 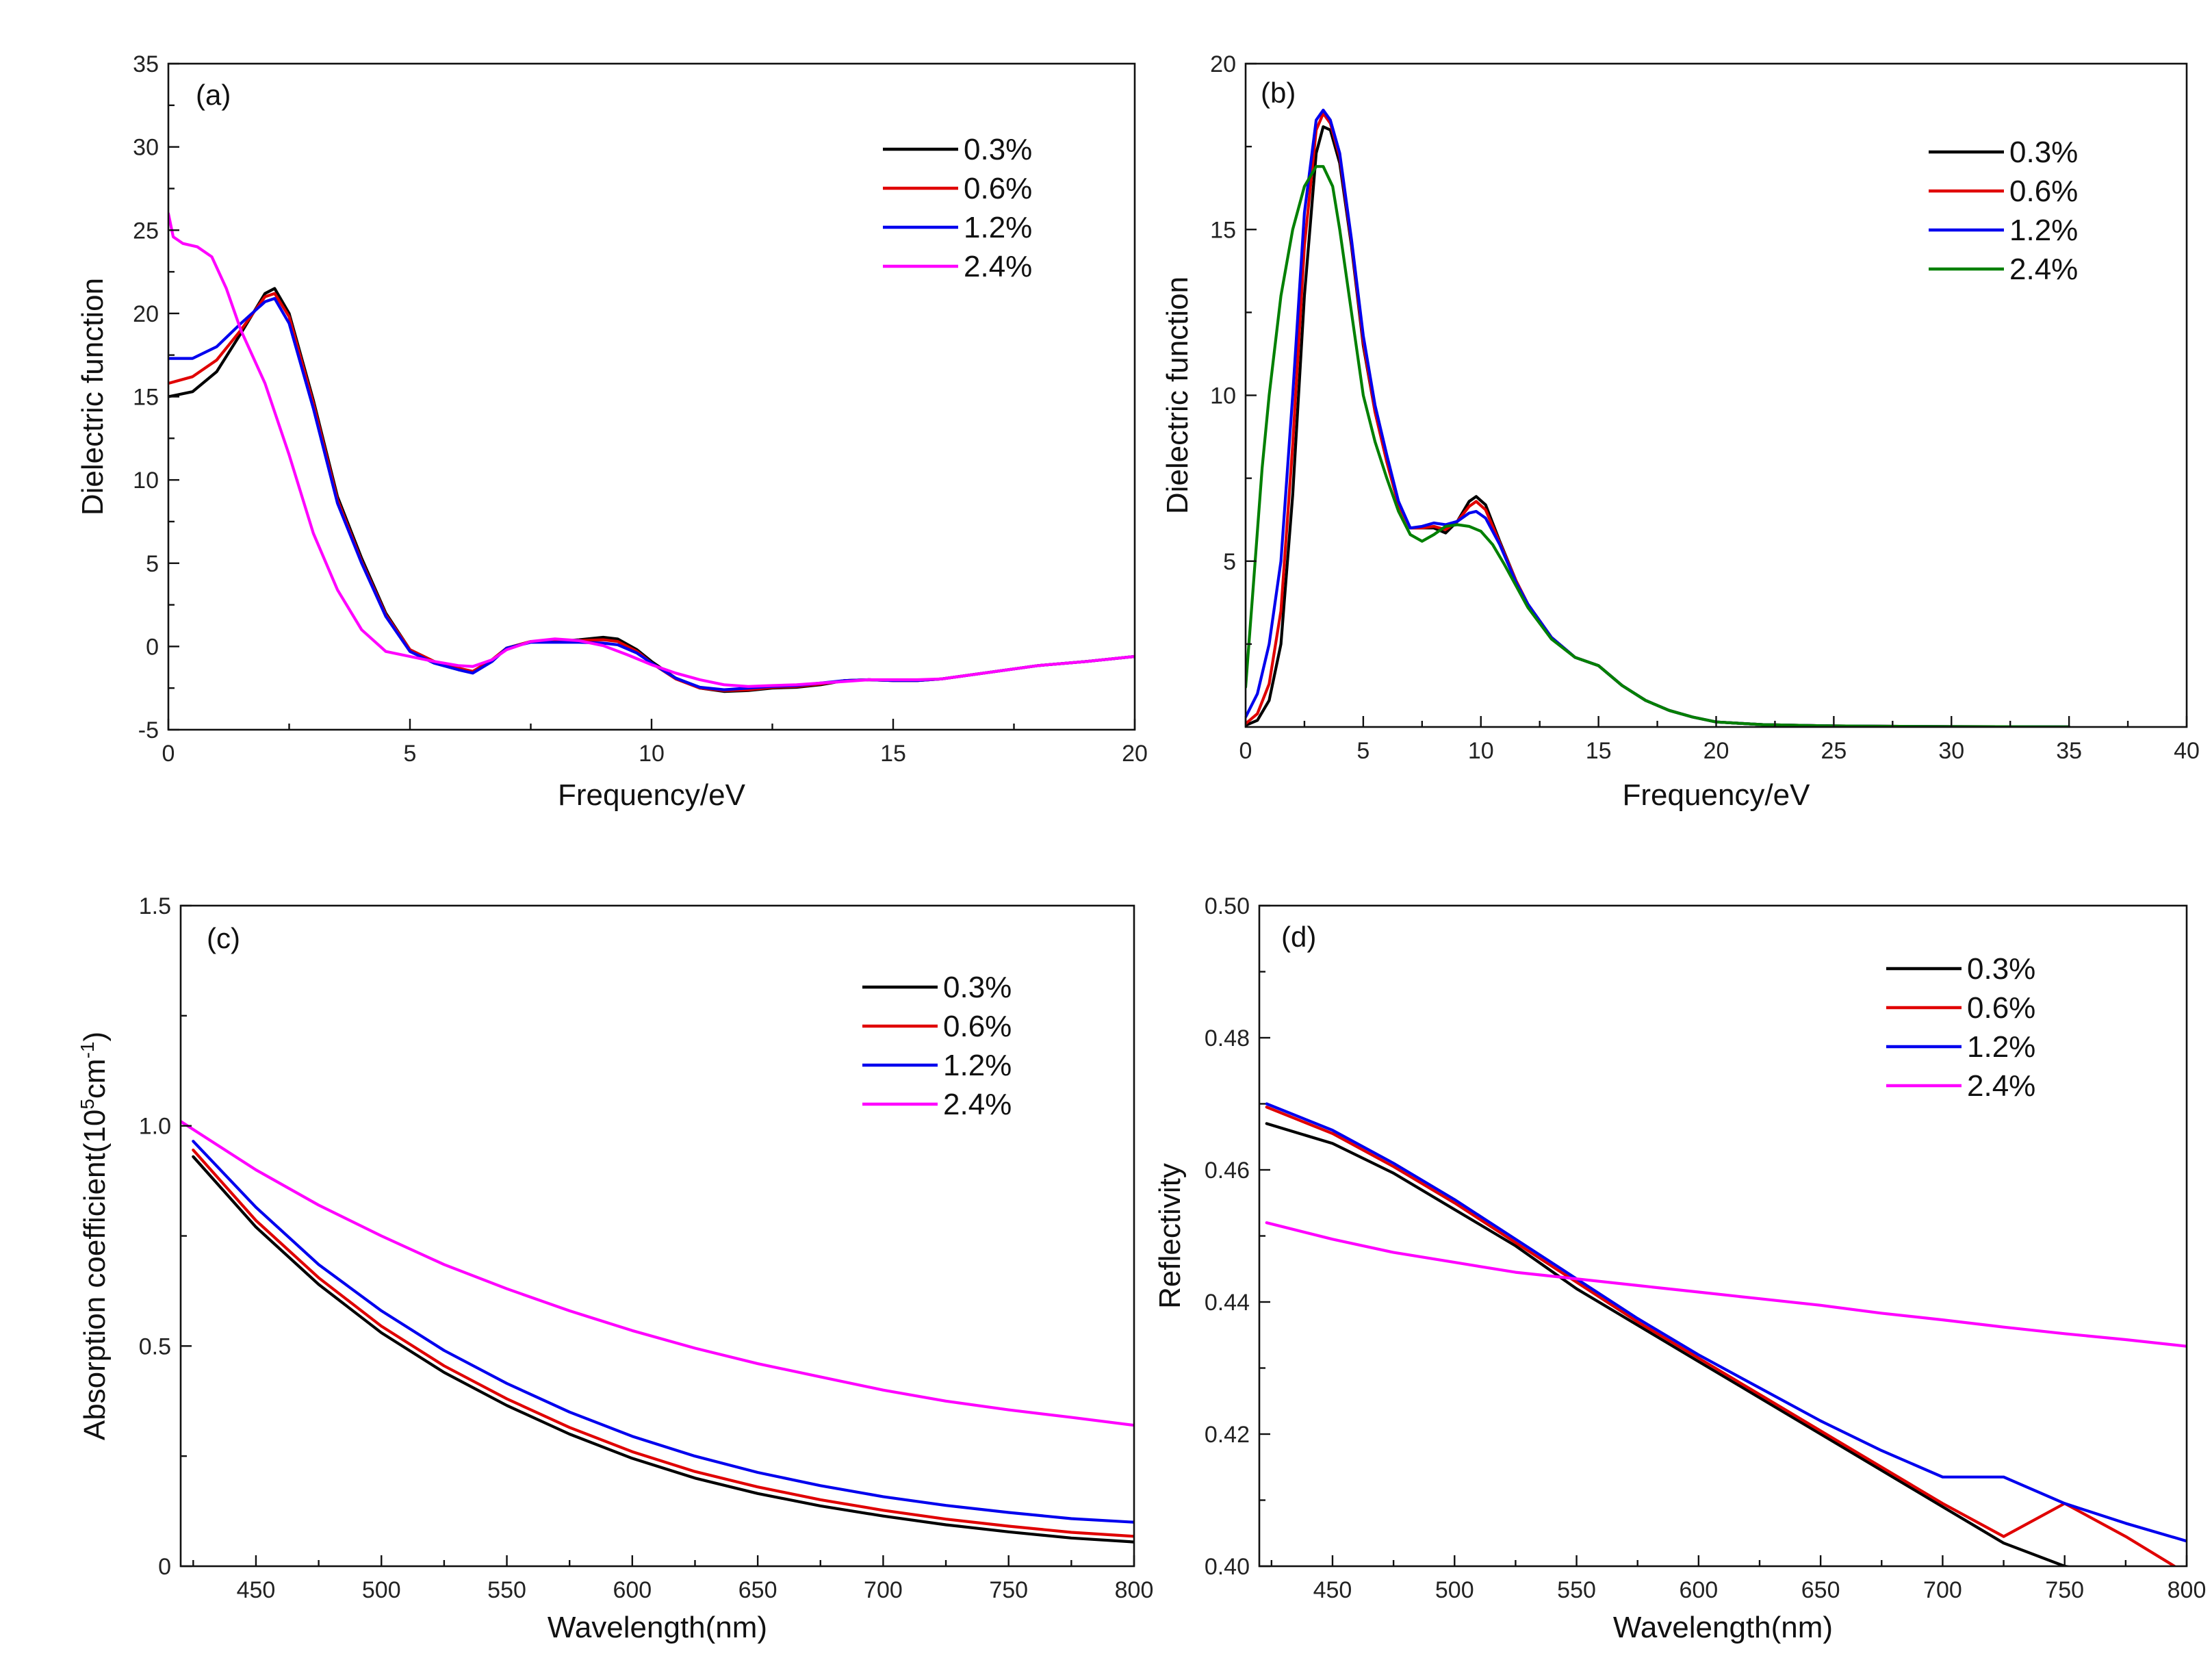 I want to click on x-tick-label: 35, so click(x=2069, y=751).